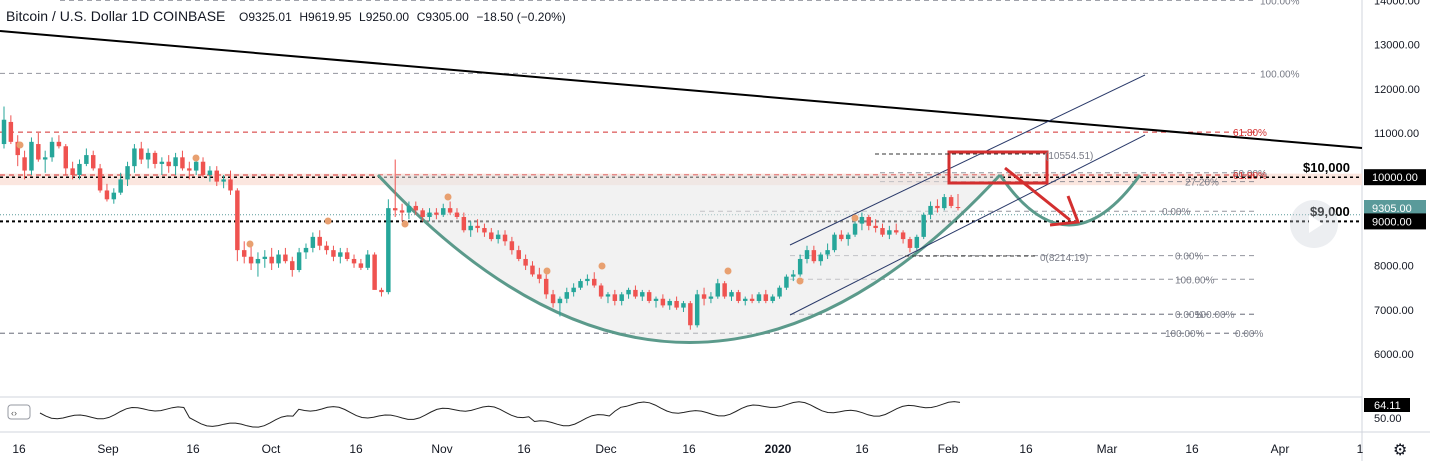 The image size is (1430, 466). I want to click on level-tag-9000-bg, so click(1395, 221).